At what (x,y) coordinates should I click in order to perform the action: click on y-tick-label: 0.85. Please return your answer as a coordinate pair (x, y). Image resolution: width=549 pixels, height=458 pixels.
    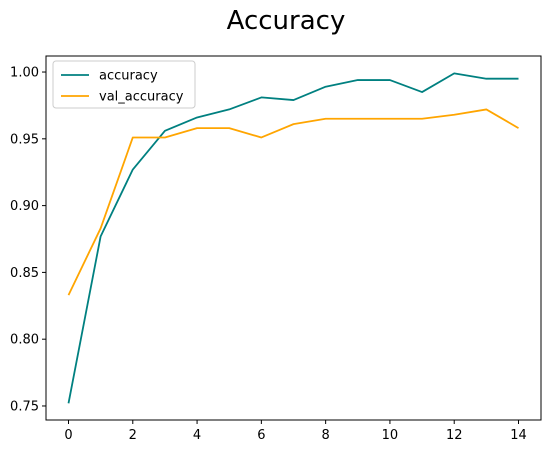
    Looking at the image, I should click on (24, 273).